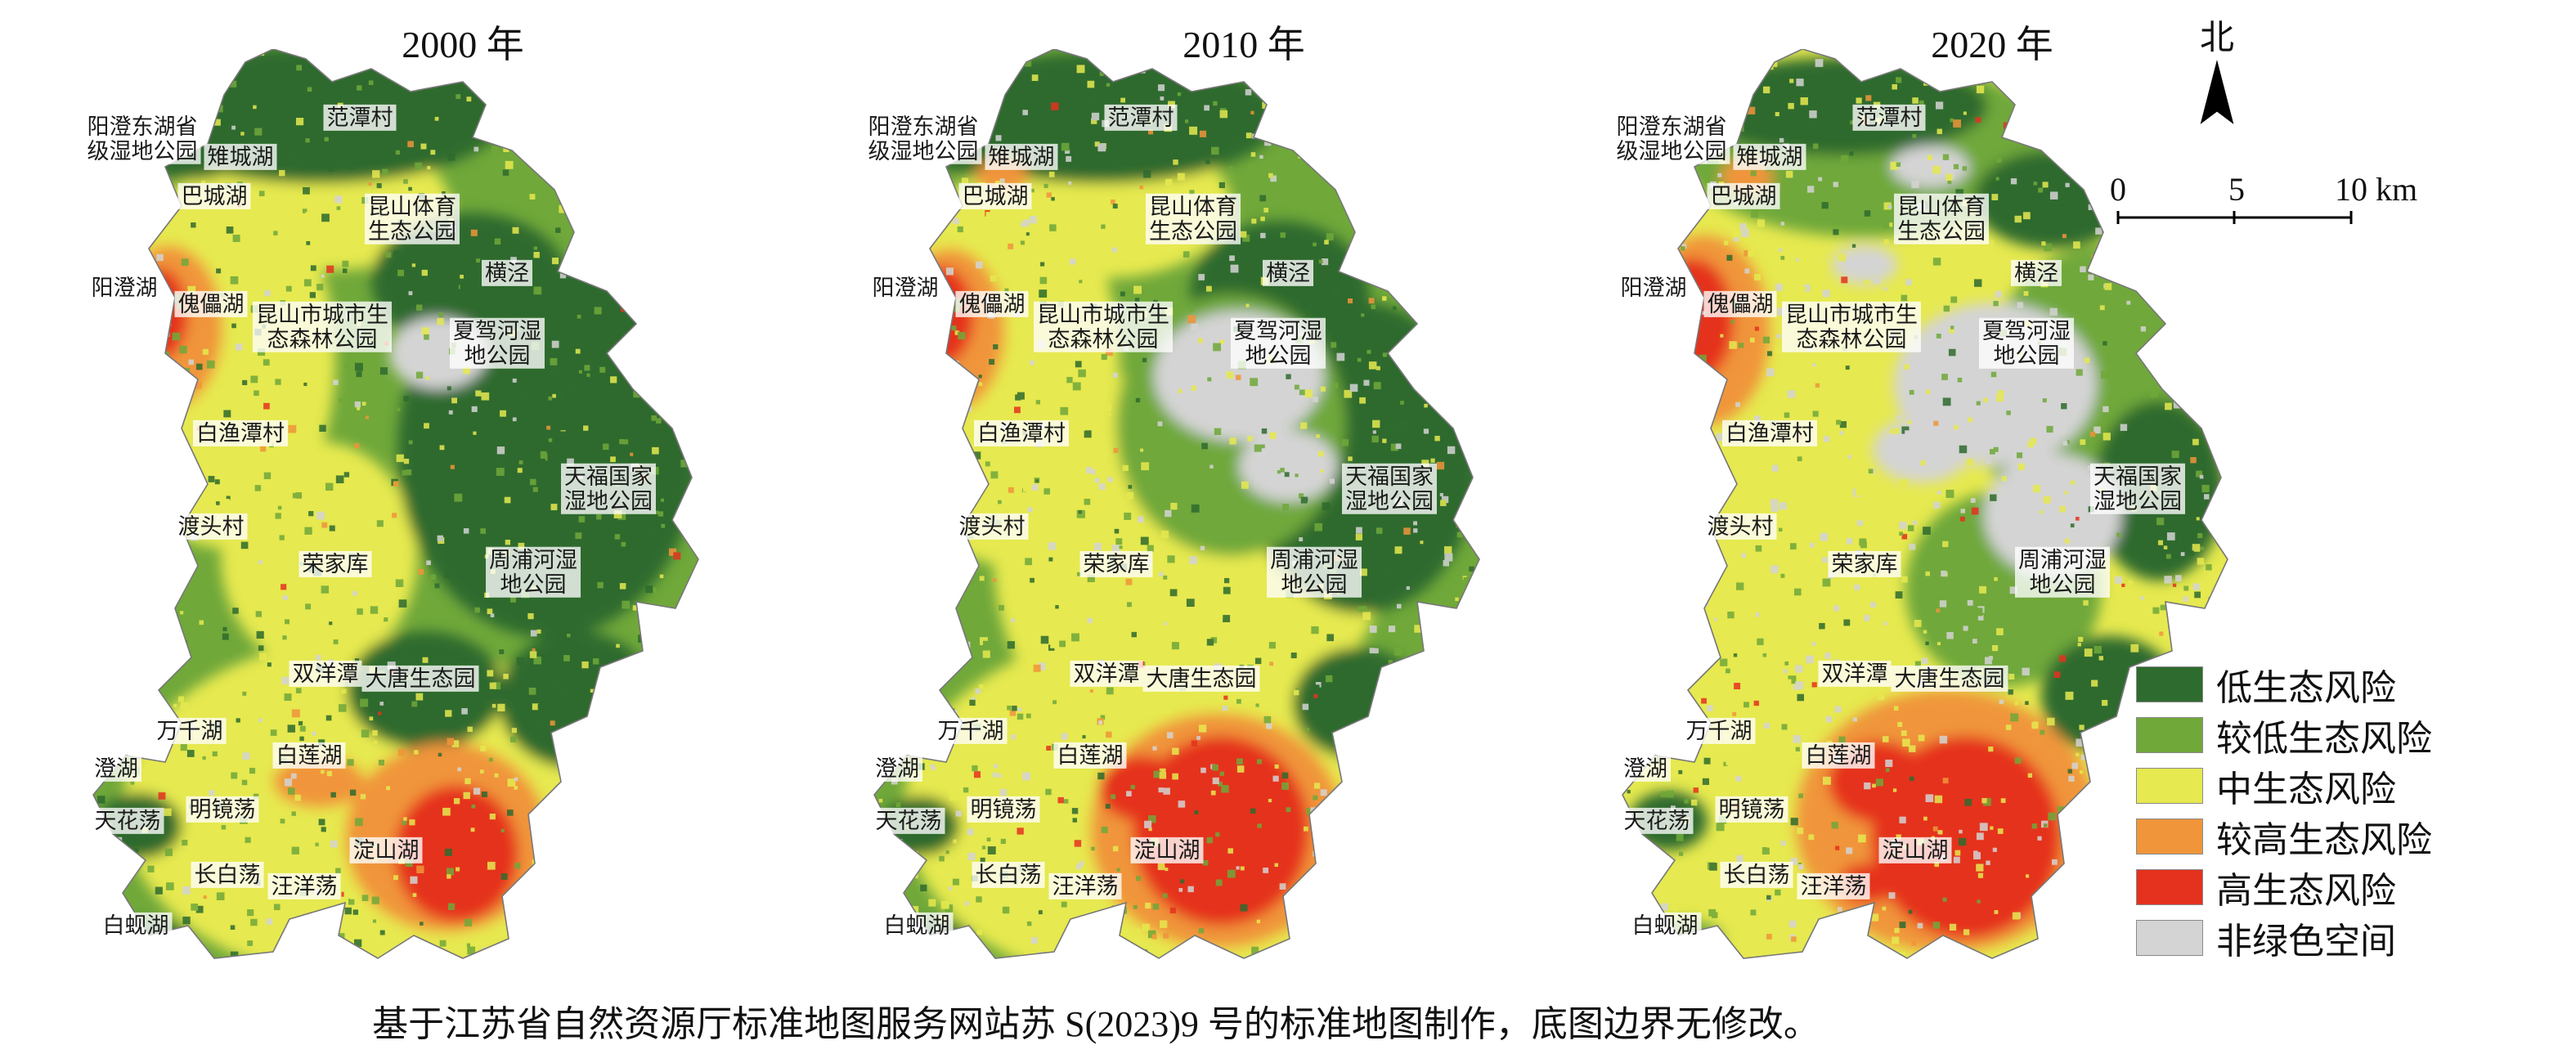 This screenshot has height=1063, width=2576. Describe the element at coordinates (1992, 44) in the screenshot. I see `panel-year-title: 2020 年` at that location.